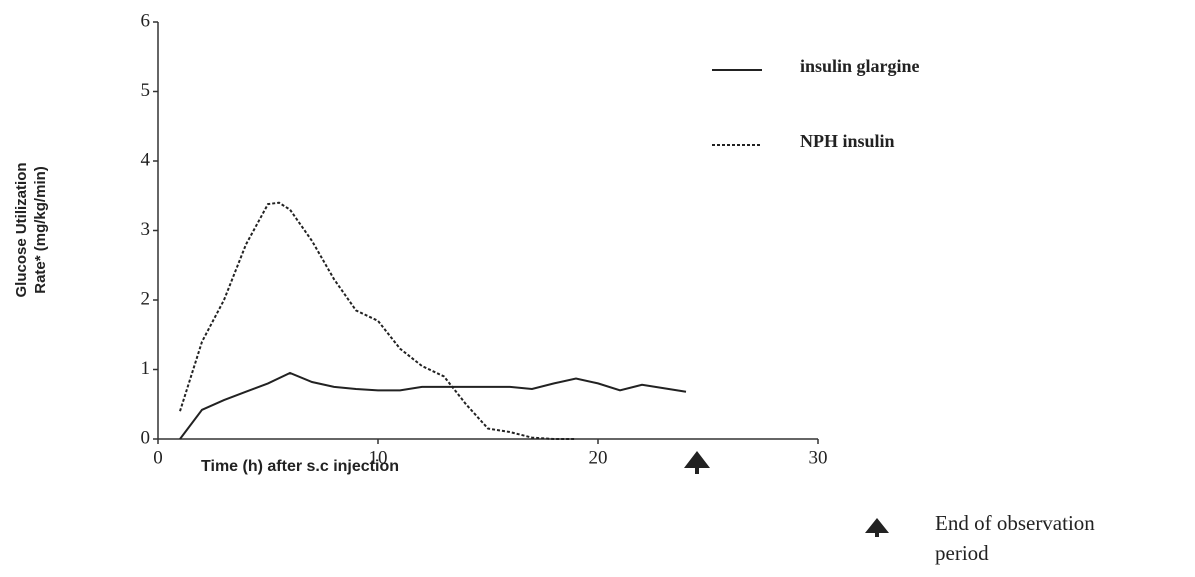  What do you see at coordinates (598, 457) in the screenshot?
I see `x-tick-label: 20` at bounding box center [598, 457].